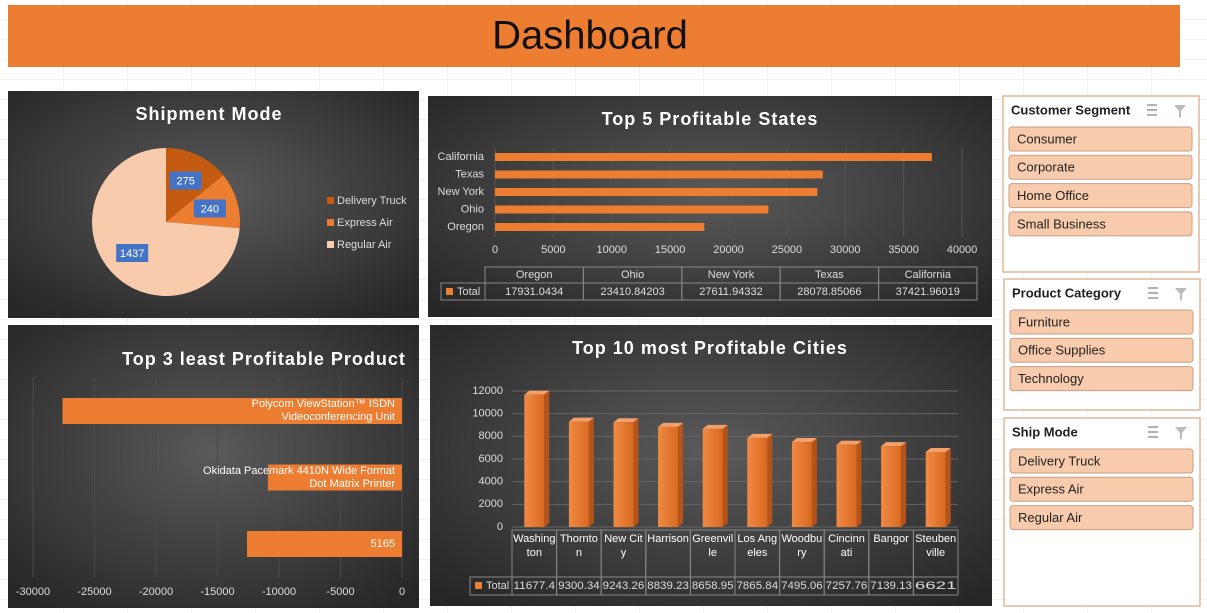 This screenshot has height=613, width=1207. I want to click on table-header: New York, so click(731, 275).